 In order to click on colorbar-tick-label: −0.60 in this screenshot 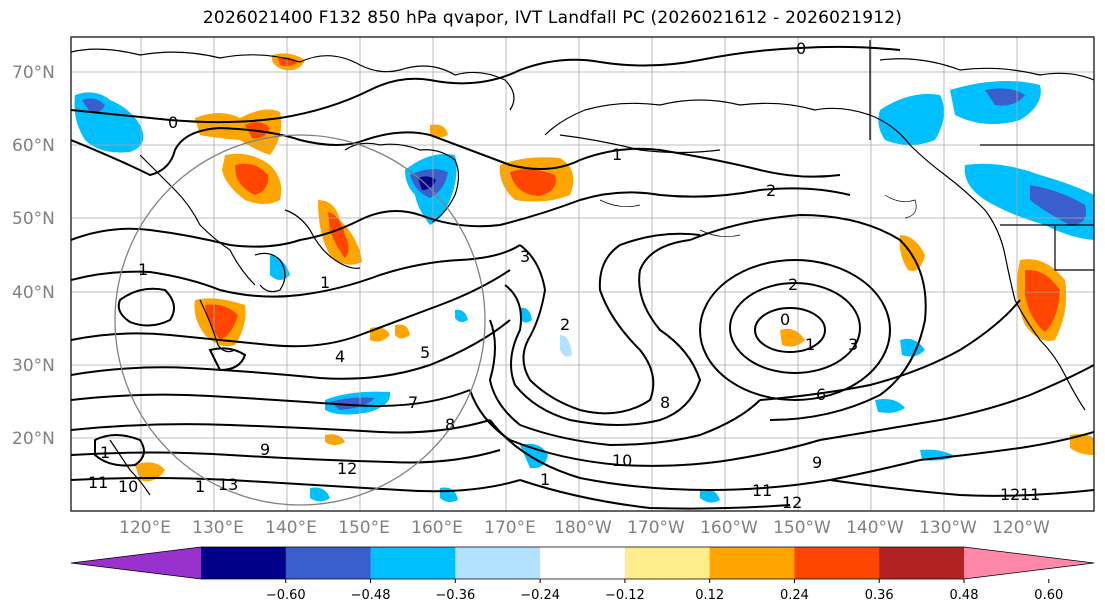, I will do `click(286, 595)`.